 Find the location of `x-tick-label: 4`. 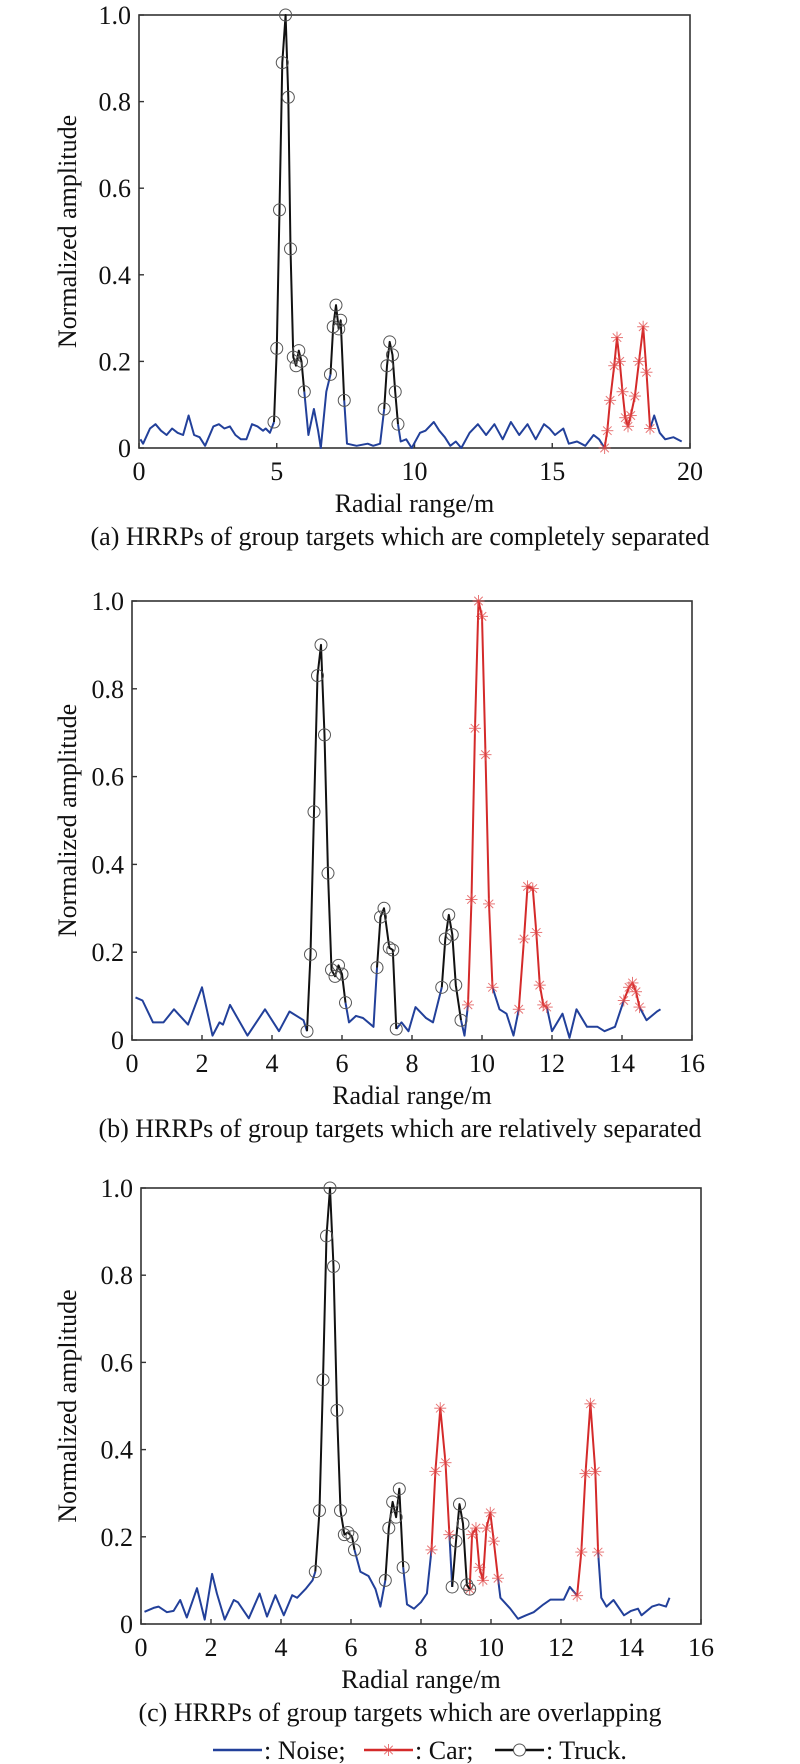

x-tick-label: 4 is located at coordinates (281, 1647).